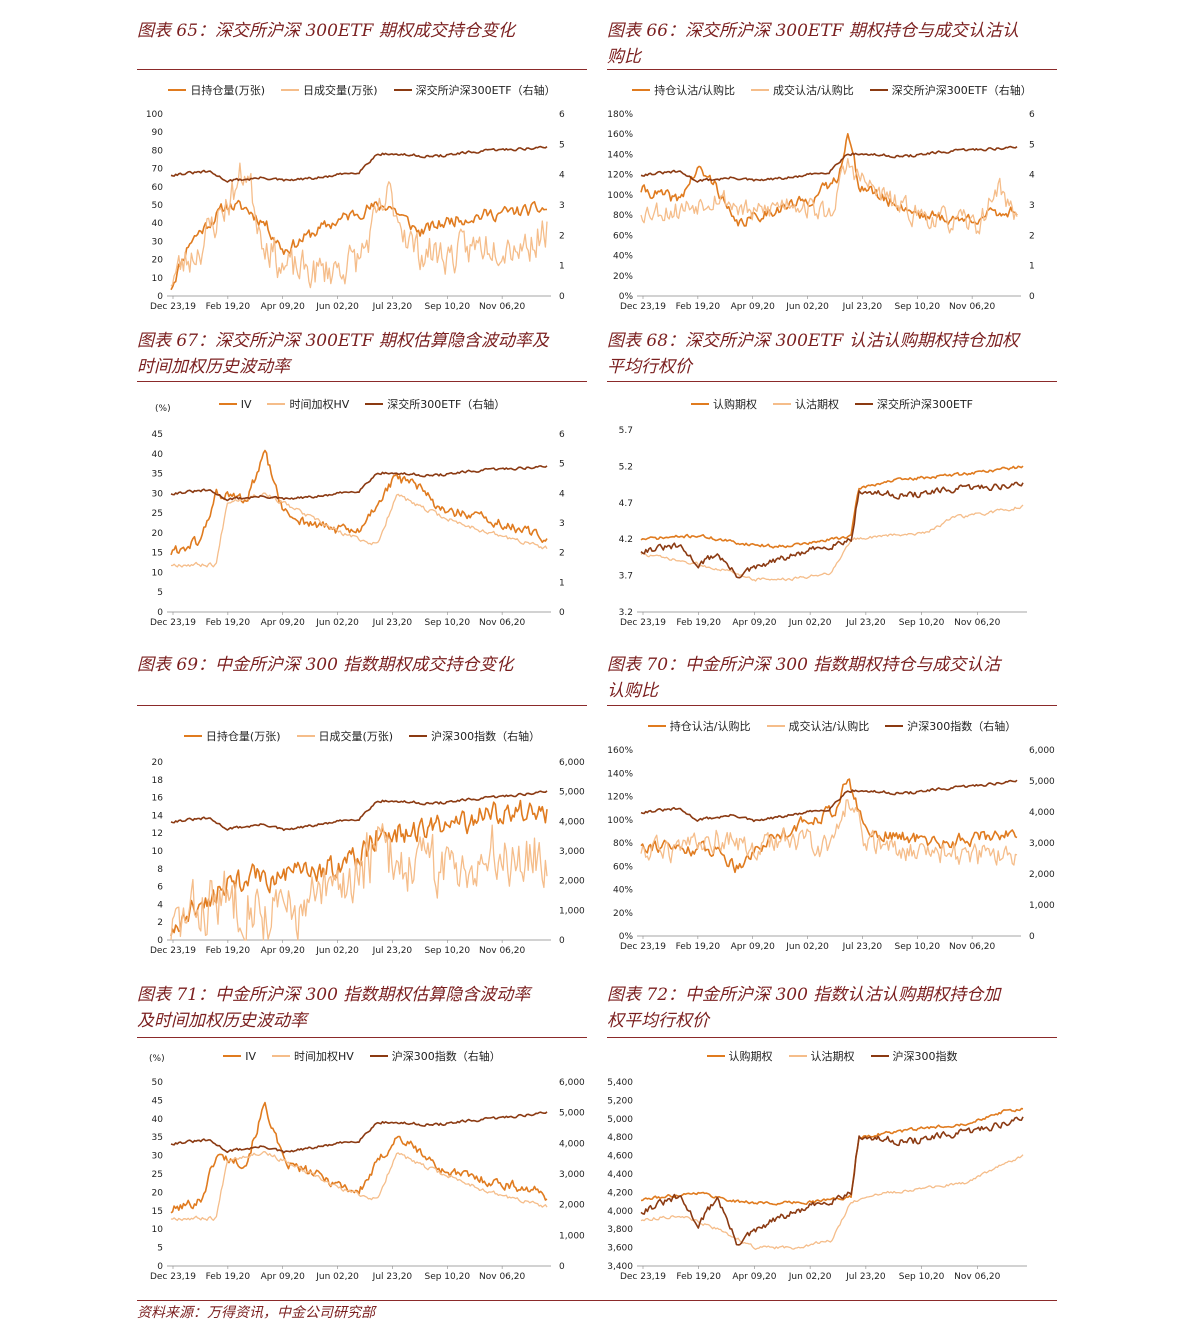  What do you see at coordinates (160, 1249) in the screenshot?
I see `y-tick-label: 5` at bounding box center [160, 1249].